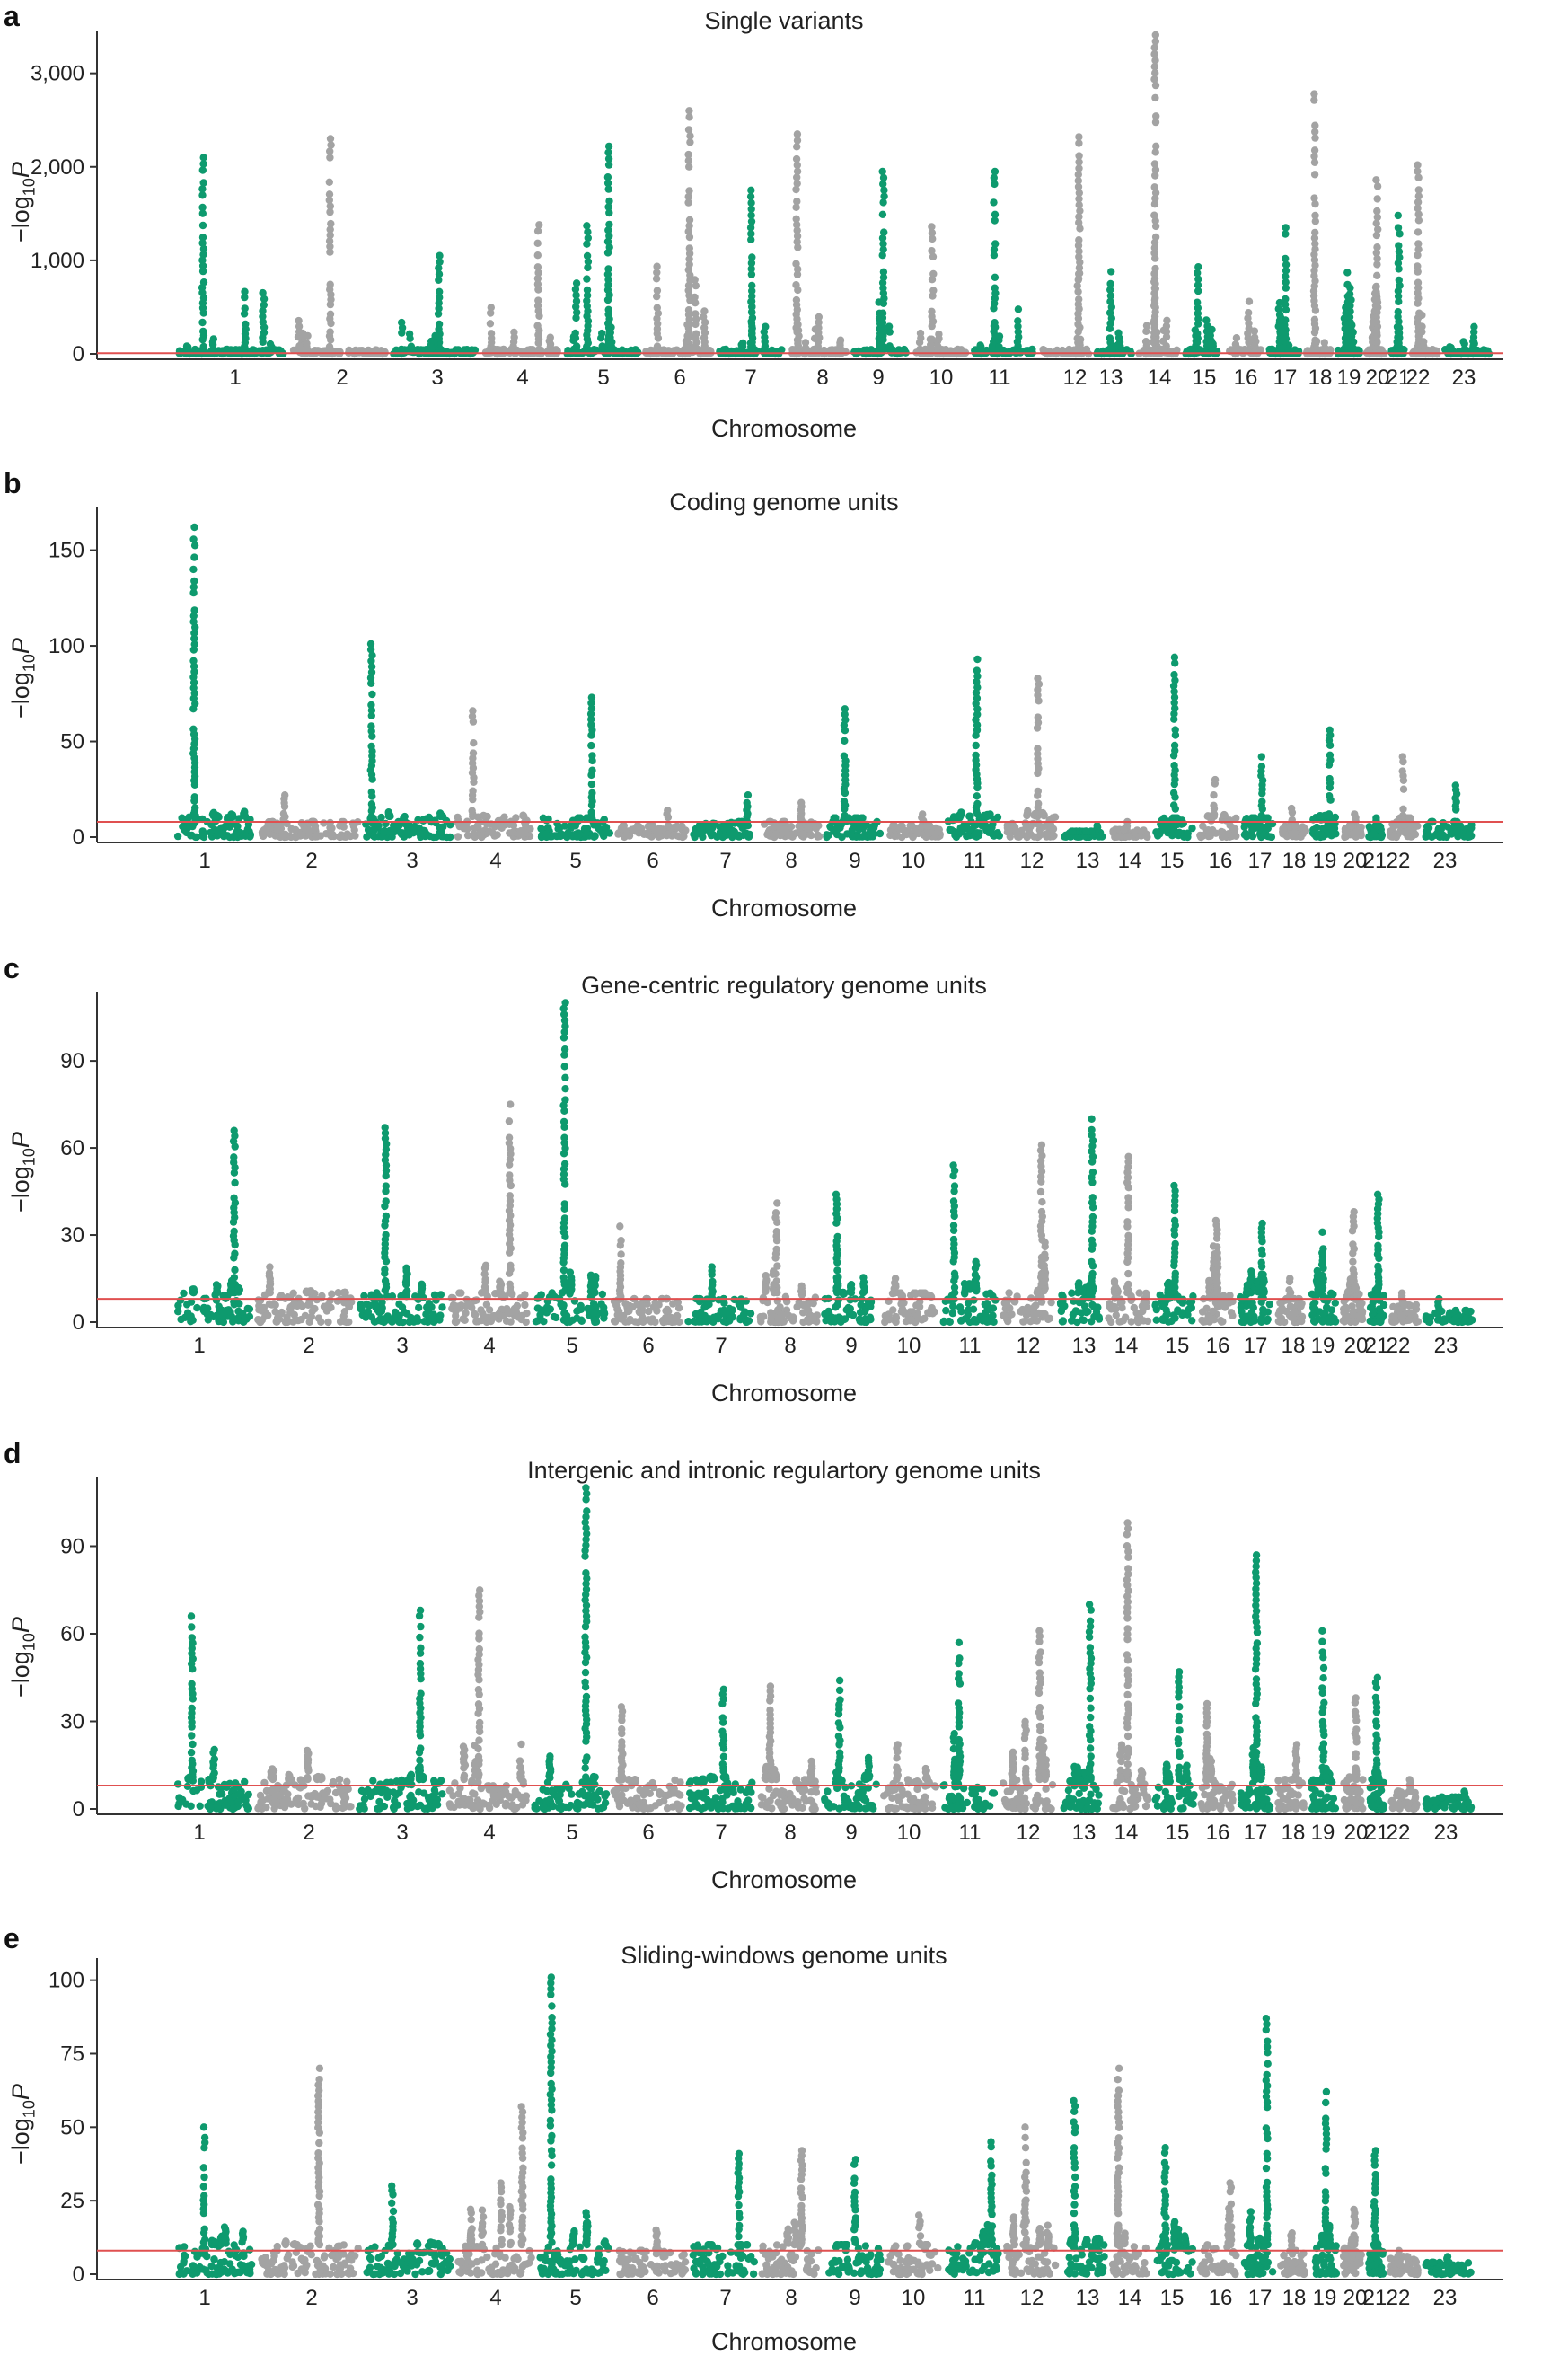 The height and width of the screenshot is (2364, 1568). Describe the element at coordinates (1449, 811) in the screenshot. I see `chromosome-23-points` at that location.